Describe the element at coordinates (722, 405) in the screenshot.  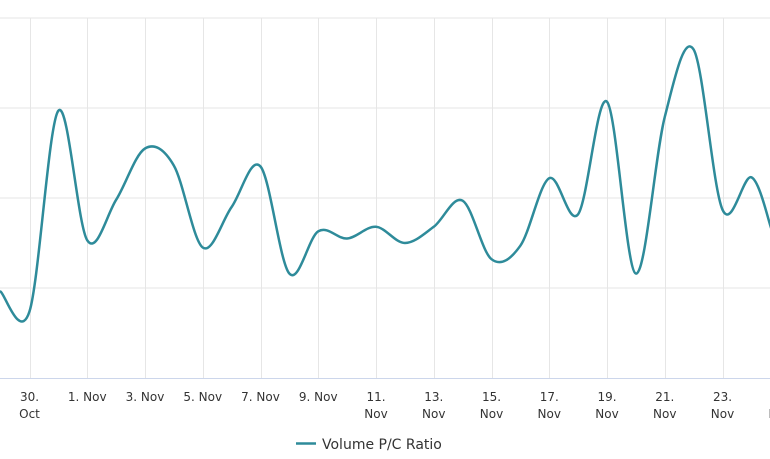
I see `x-tick-label: 23. Nov` at that location.